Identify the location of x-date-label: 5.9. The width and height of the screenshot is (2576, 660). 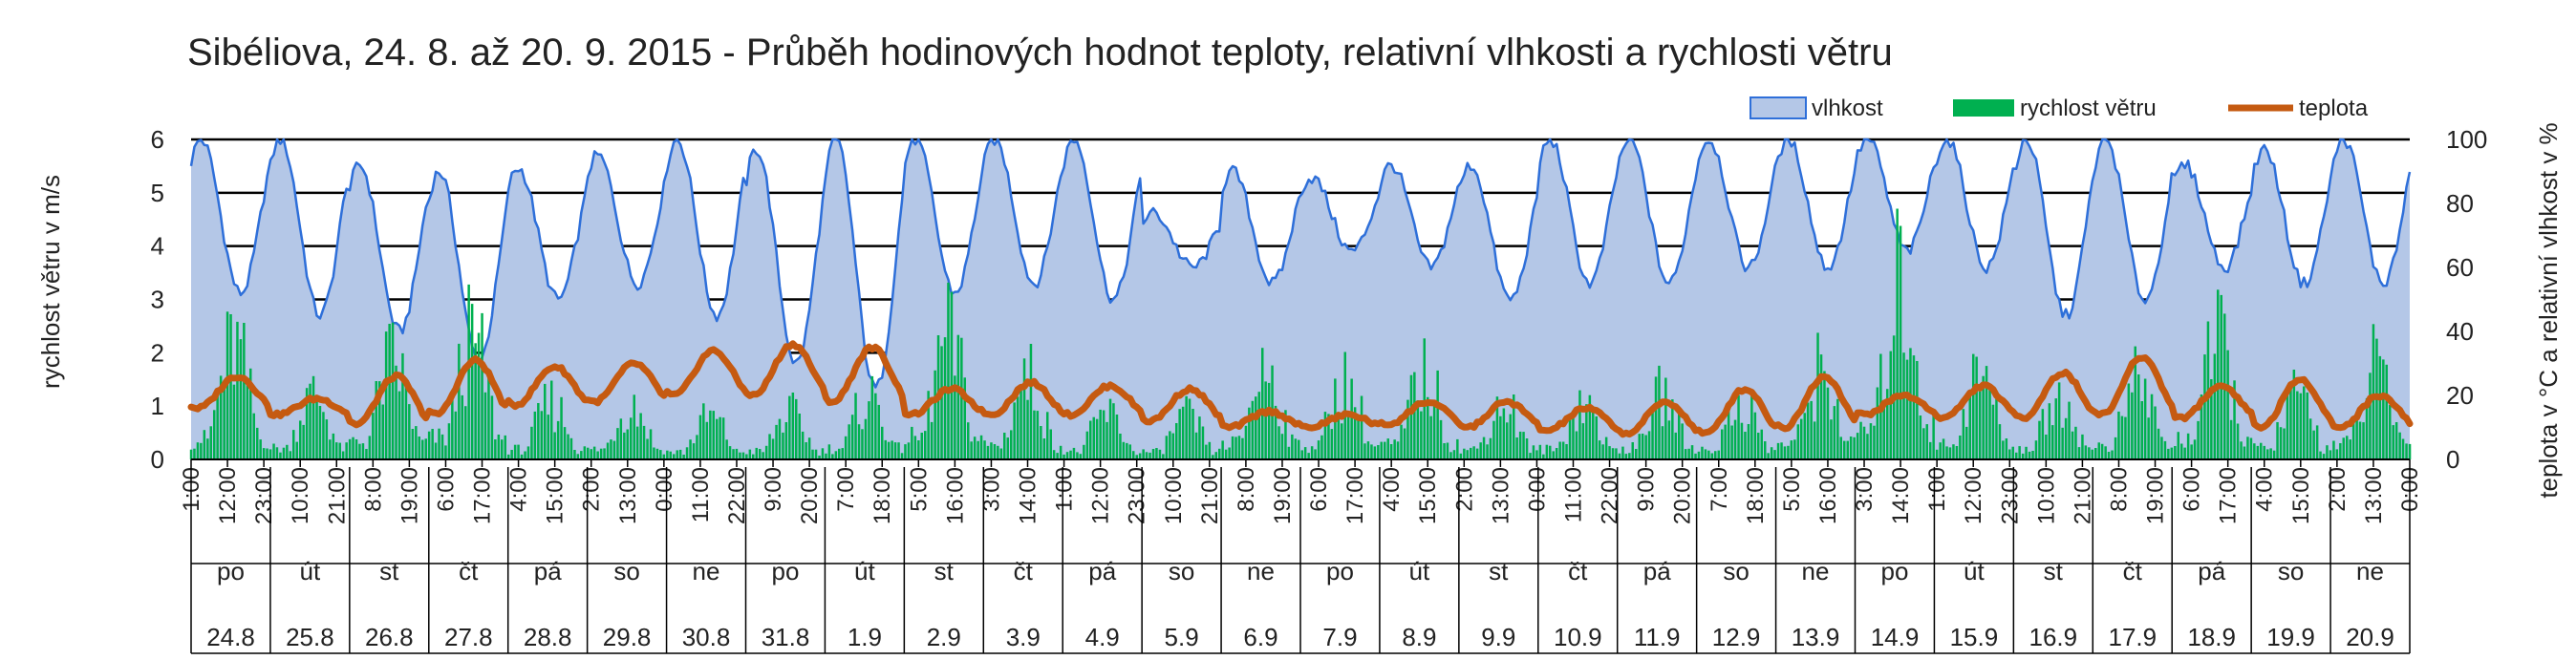
(1182, 637).